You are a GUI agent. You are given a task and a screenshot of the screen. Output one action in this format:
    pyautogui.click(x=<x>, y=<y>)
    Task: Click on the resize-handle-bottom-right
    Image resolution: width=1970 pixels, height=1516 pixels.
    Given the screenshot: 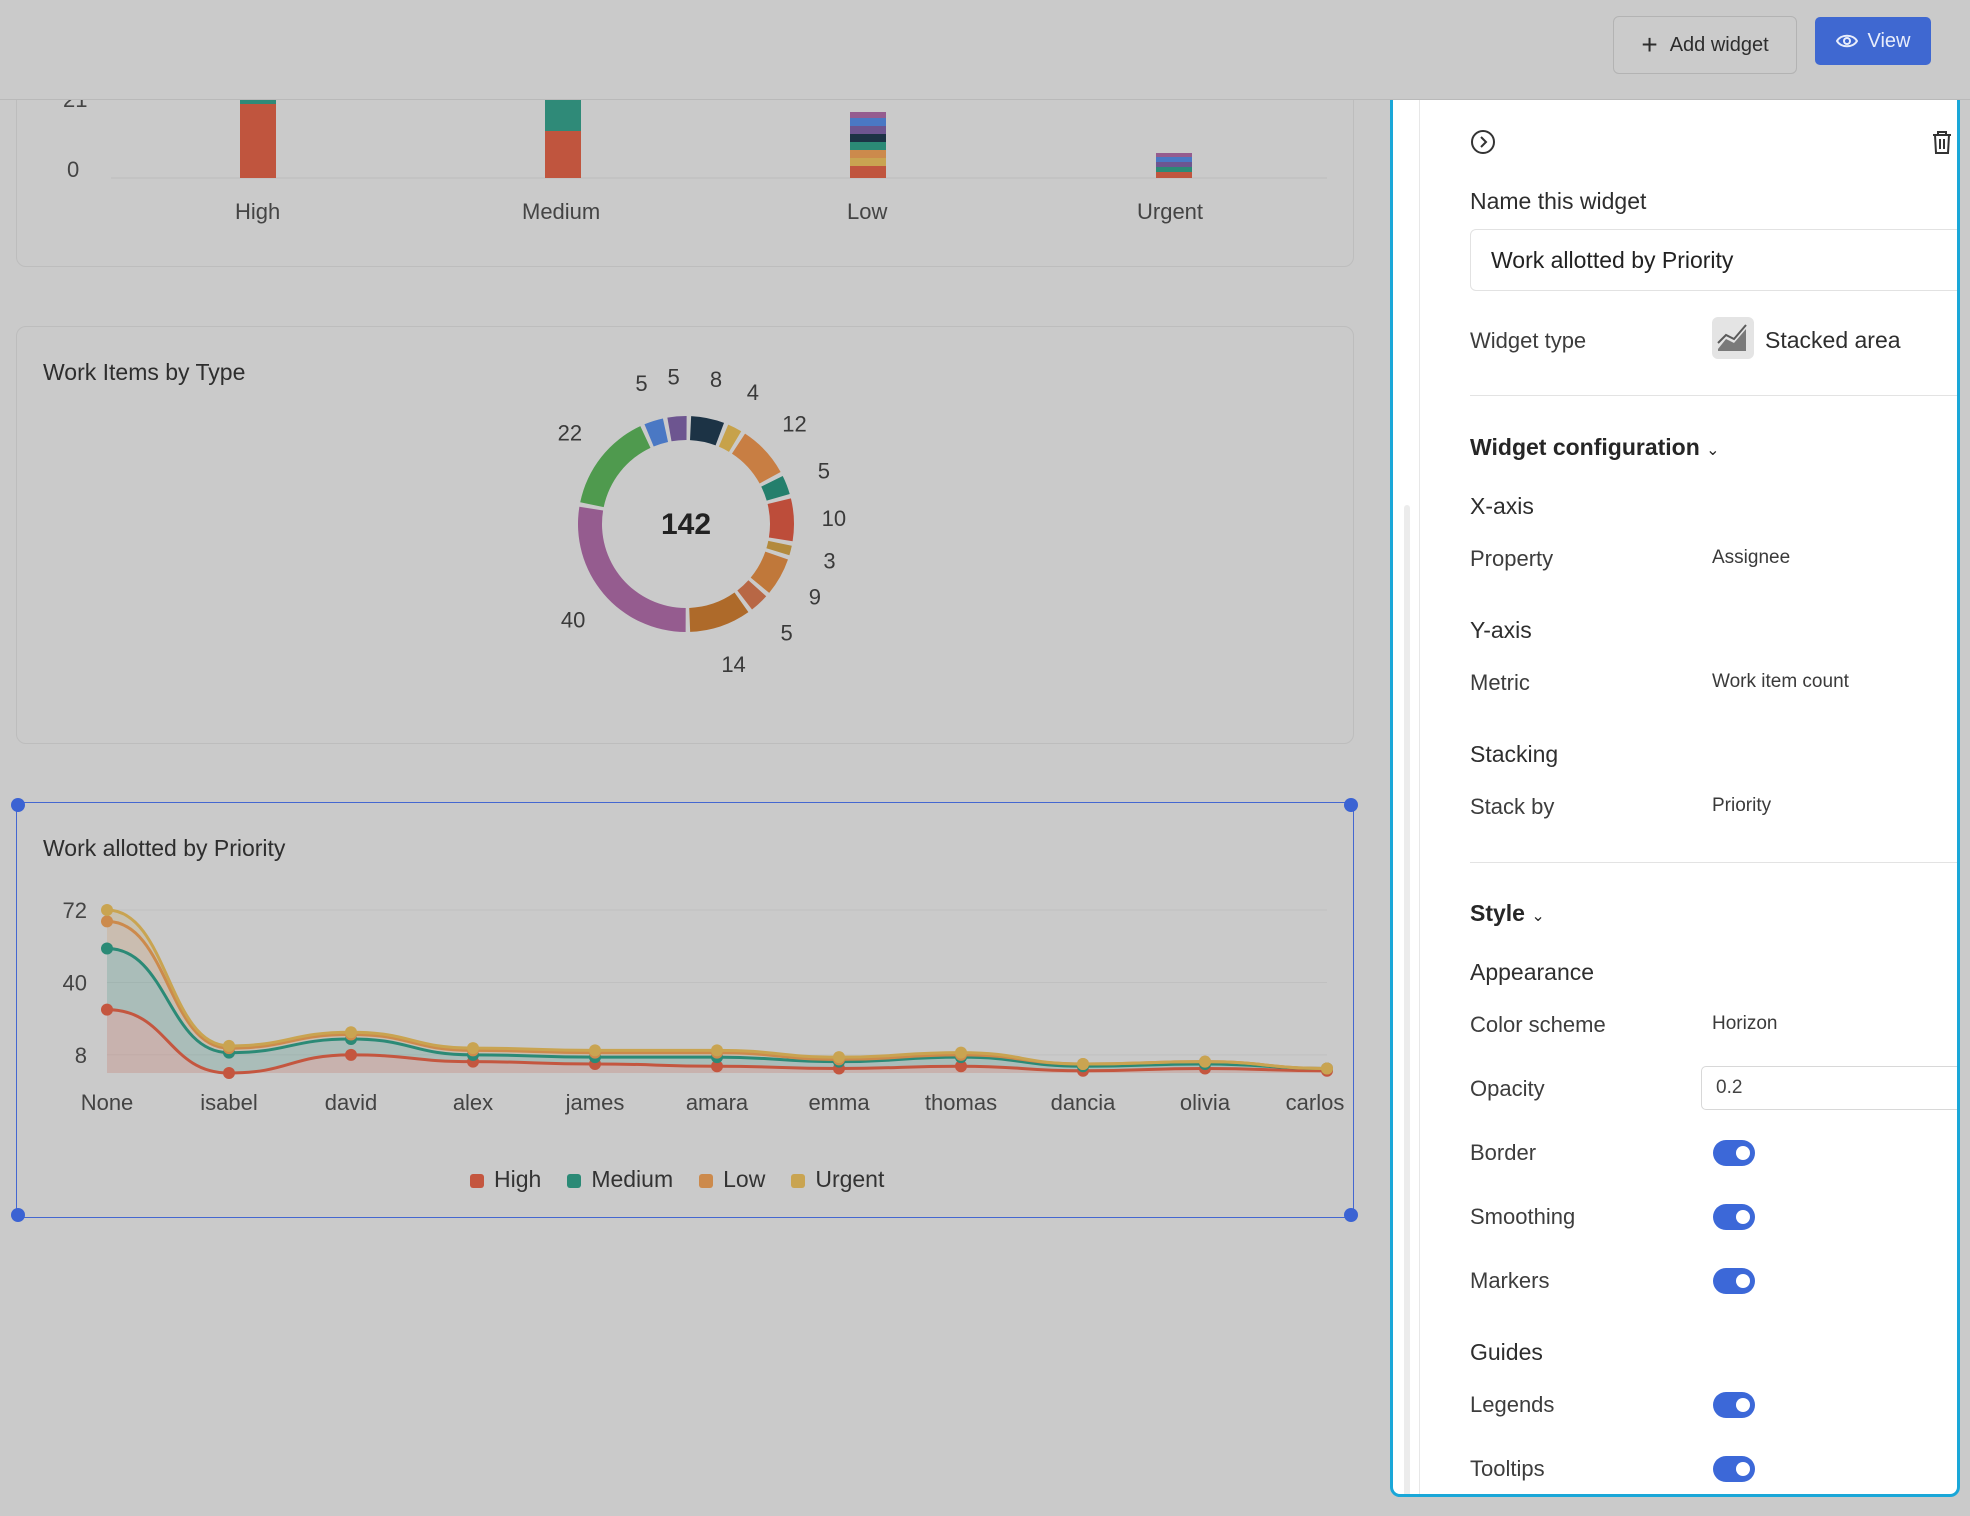 What is the action you would take?
    pyautogui.click(x=1351, y=1215)
    